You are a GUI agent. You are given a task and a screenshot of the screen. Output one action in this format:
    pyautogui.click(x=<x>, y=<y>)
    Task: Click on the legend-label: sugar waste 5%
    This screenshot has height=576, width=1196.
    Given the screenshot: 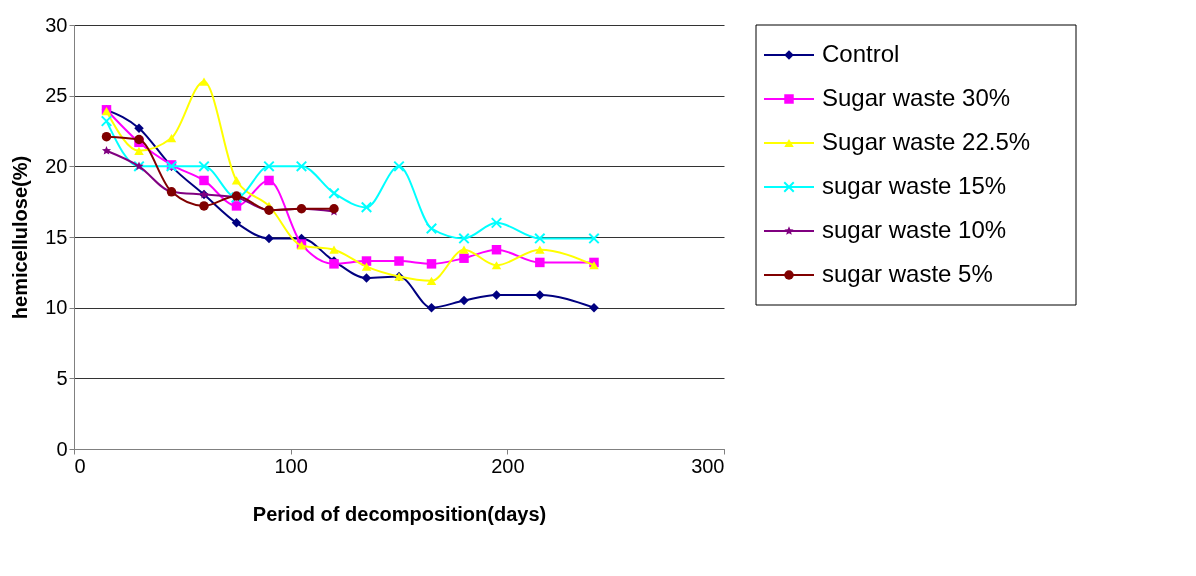 What is the action you would take?
    pyautogui.click(x=907, y=273)
    